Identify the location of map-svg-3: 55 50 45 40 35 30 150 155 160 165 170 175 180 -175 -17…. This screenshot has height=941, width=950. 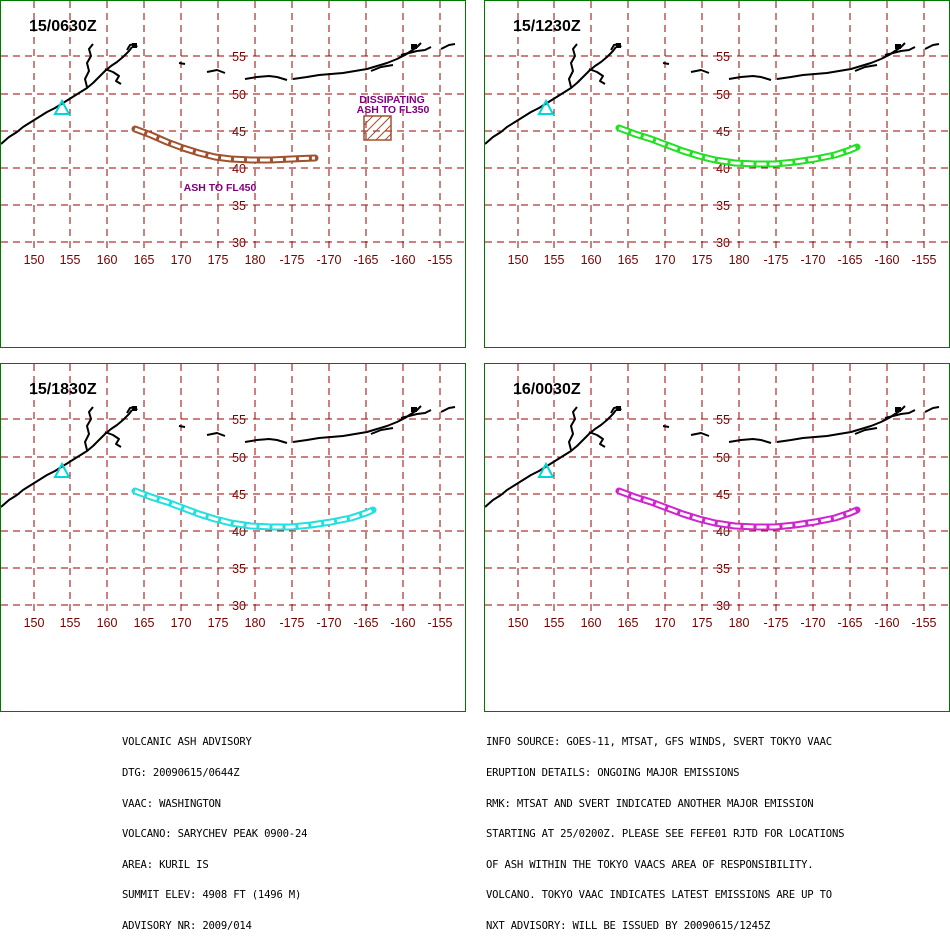
(234, 497).